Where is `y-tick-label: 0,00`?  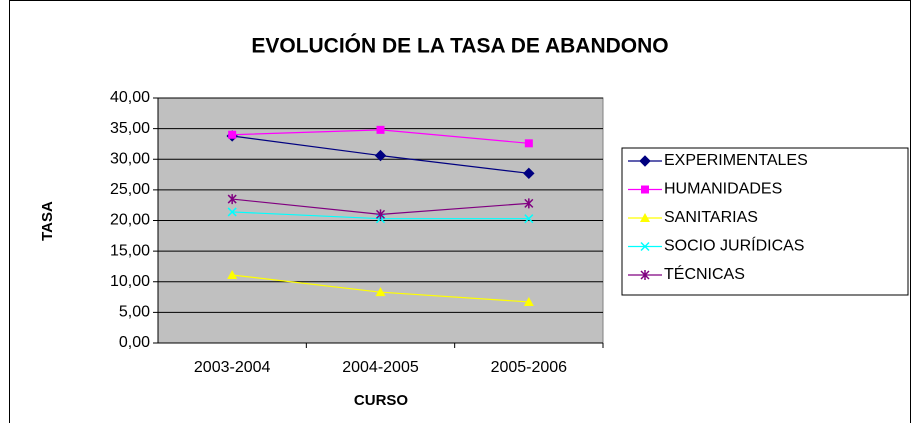 y-tick-label: 0,00 is located at coordinates (134, 342).